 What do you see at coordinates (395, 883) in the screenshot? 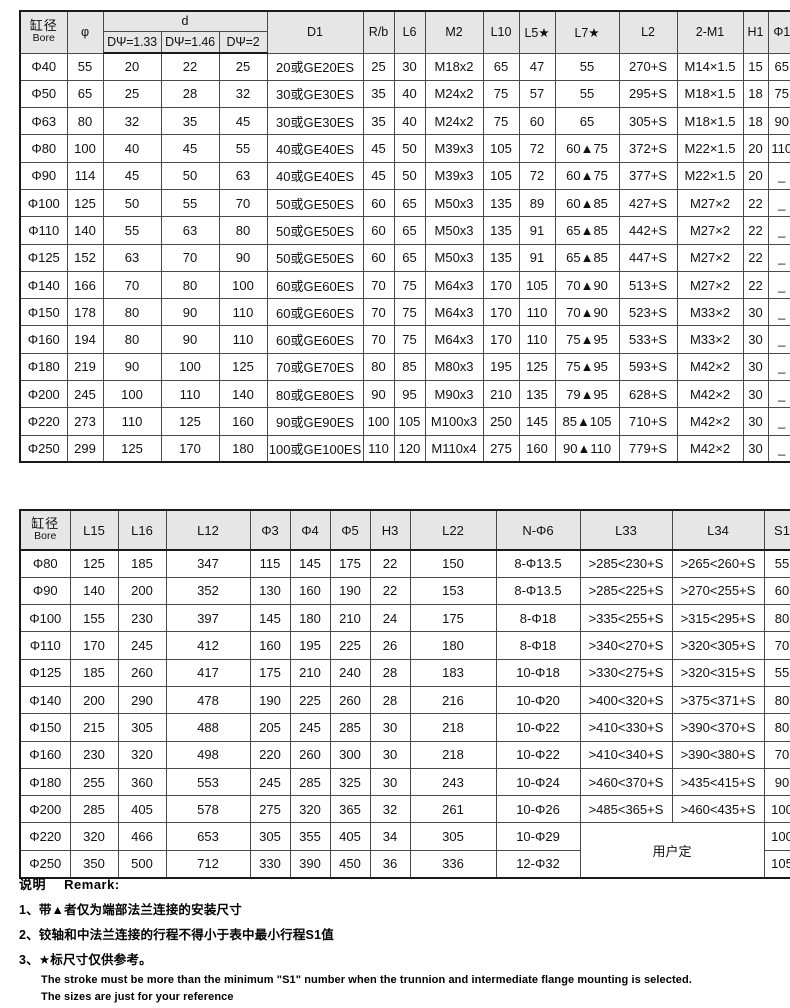
I see `remarks-title: 说明 Remark:` at bounding box center [395, 883].